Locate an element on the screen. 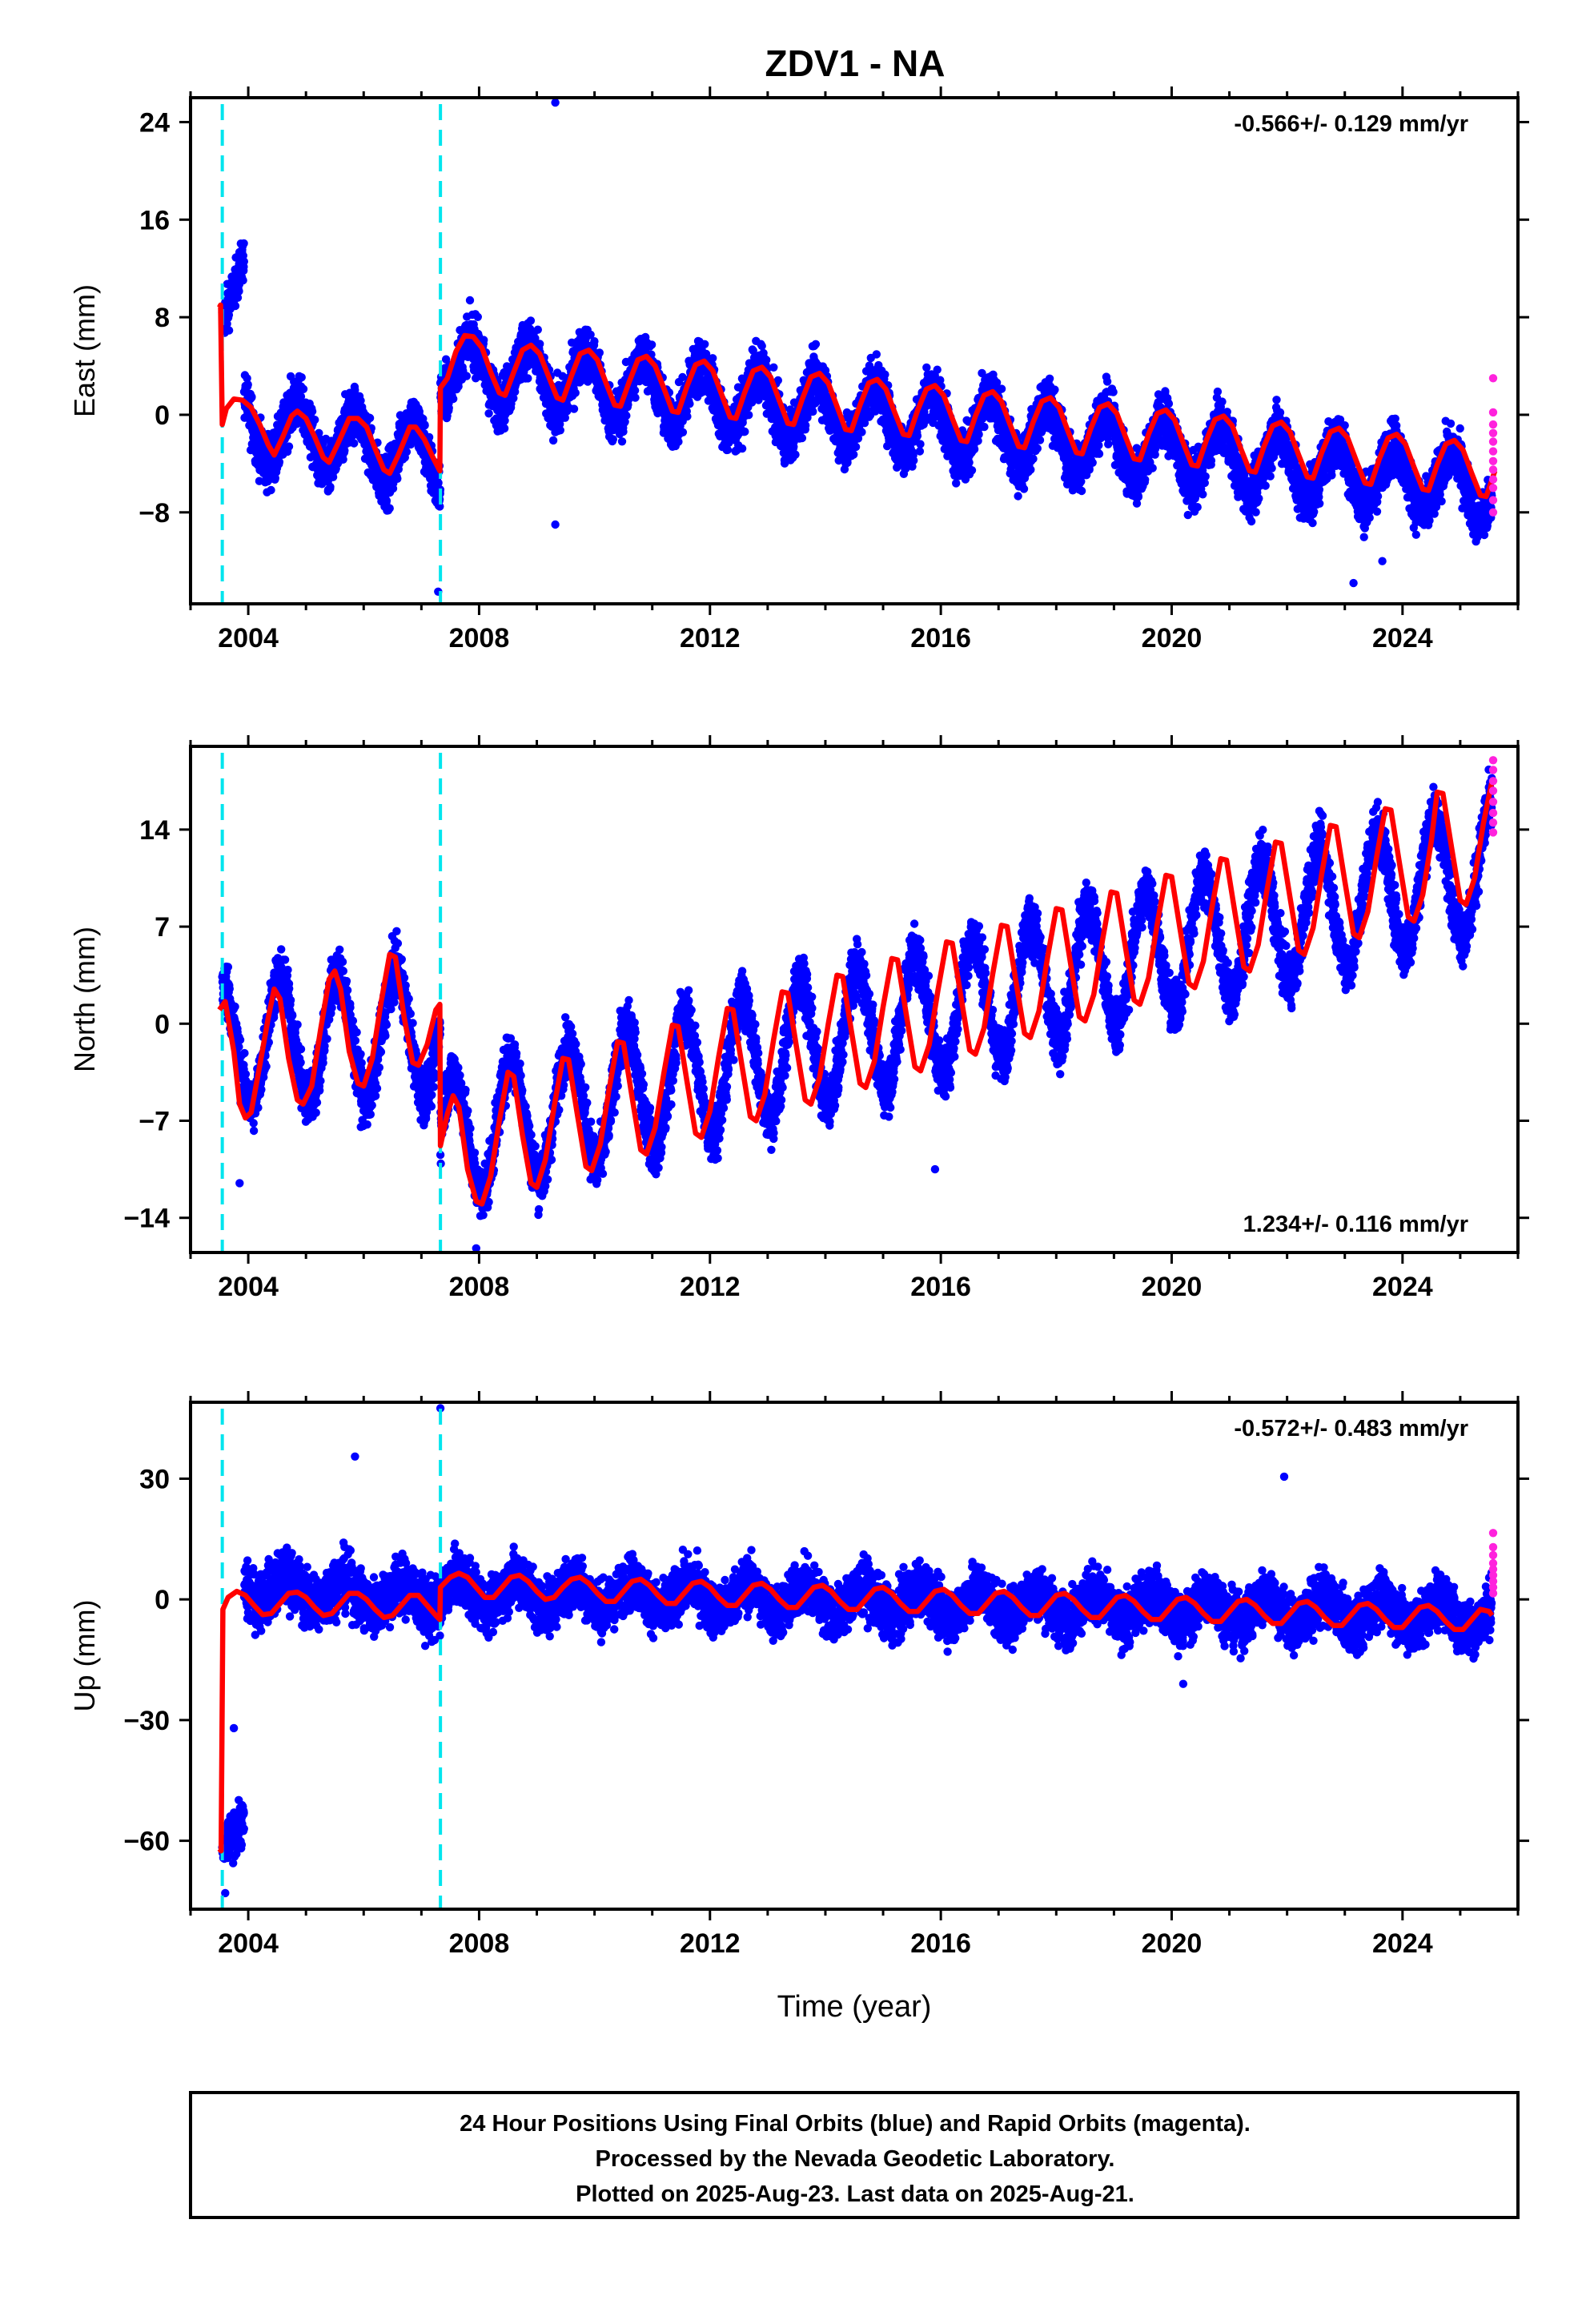 Image resolution: width=1582 pixels, height=2324 pixels. figure-title: ZDV1 - NA is located at coordinates (855, 63).